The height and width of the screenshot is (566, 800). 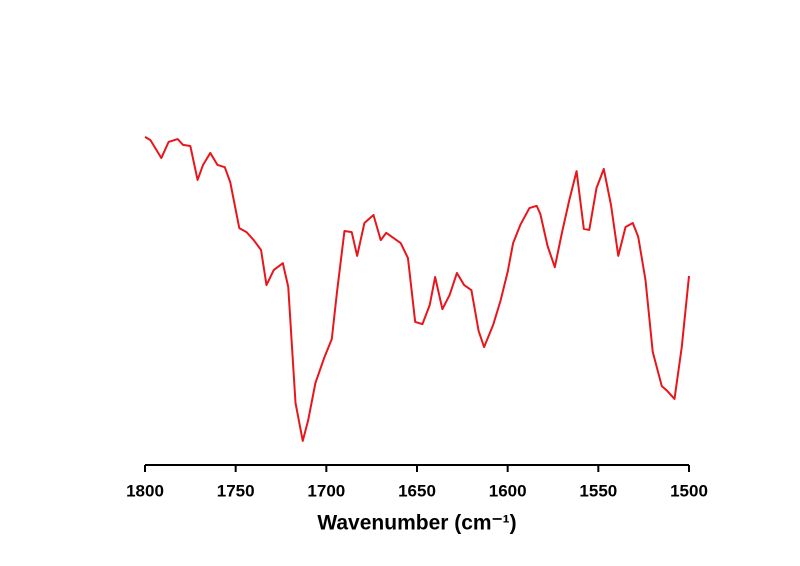 What do you see at coordinates (598, 490) in the screenshot?
I see `x-tick-label: 1550` at bounding box center [598, 490].